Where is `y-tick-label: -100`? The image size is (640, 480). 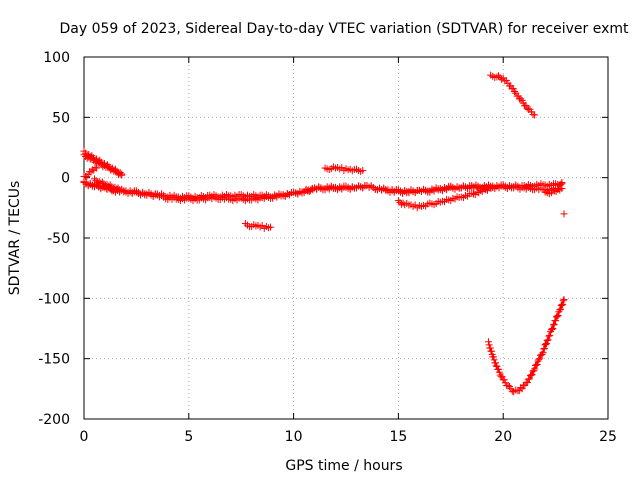 y-tick-label: -100 is located at coordinates (54, 299).